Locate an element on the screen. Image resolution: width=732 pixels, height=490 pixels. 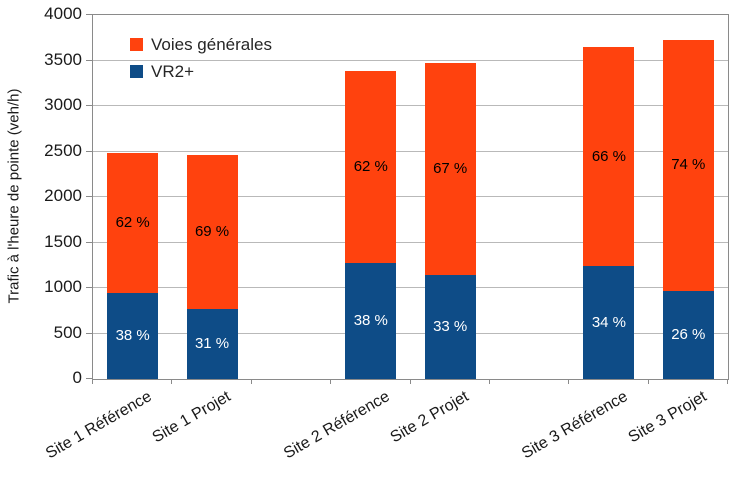
legend-item: VR2+ is located at coordinates (201, 71).